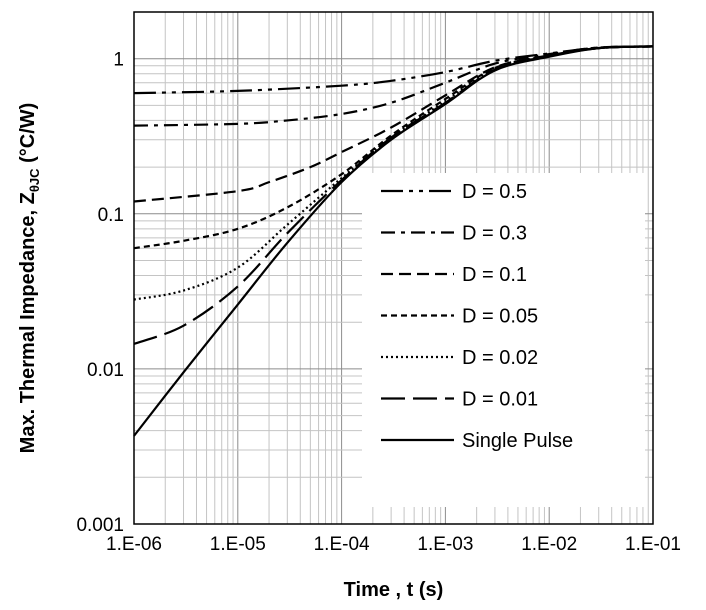  I want to click on y-tick-label: 0.001, so click(100, 525).